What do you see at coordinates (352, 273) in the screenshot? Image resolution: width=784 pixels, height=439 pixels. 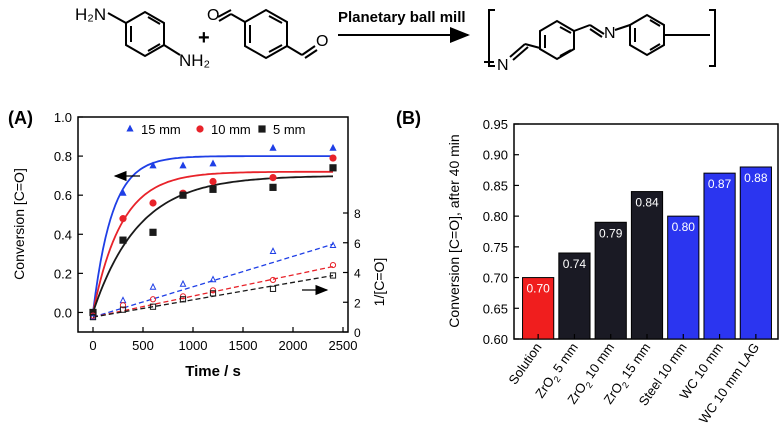 I see `y2-axis-ticks-a: 0 2 4 6 8` at bounding box center [352, 273].